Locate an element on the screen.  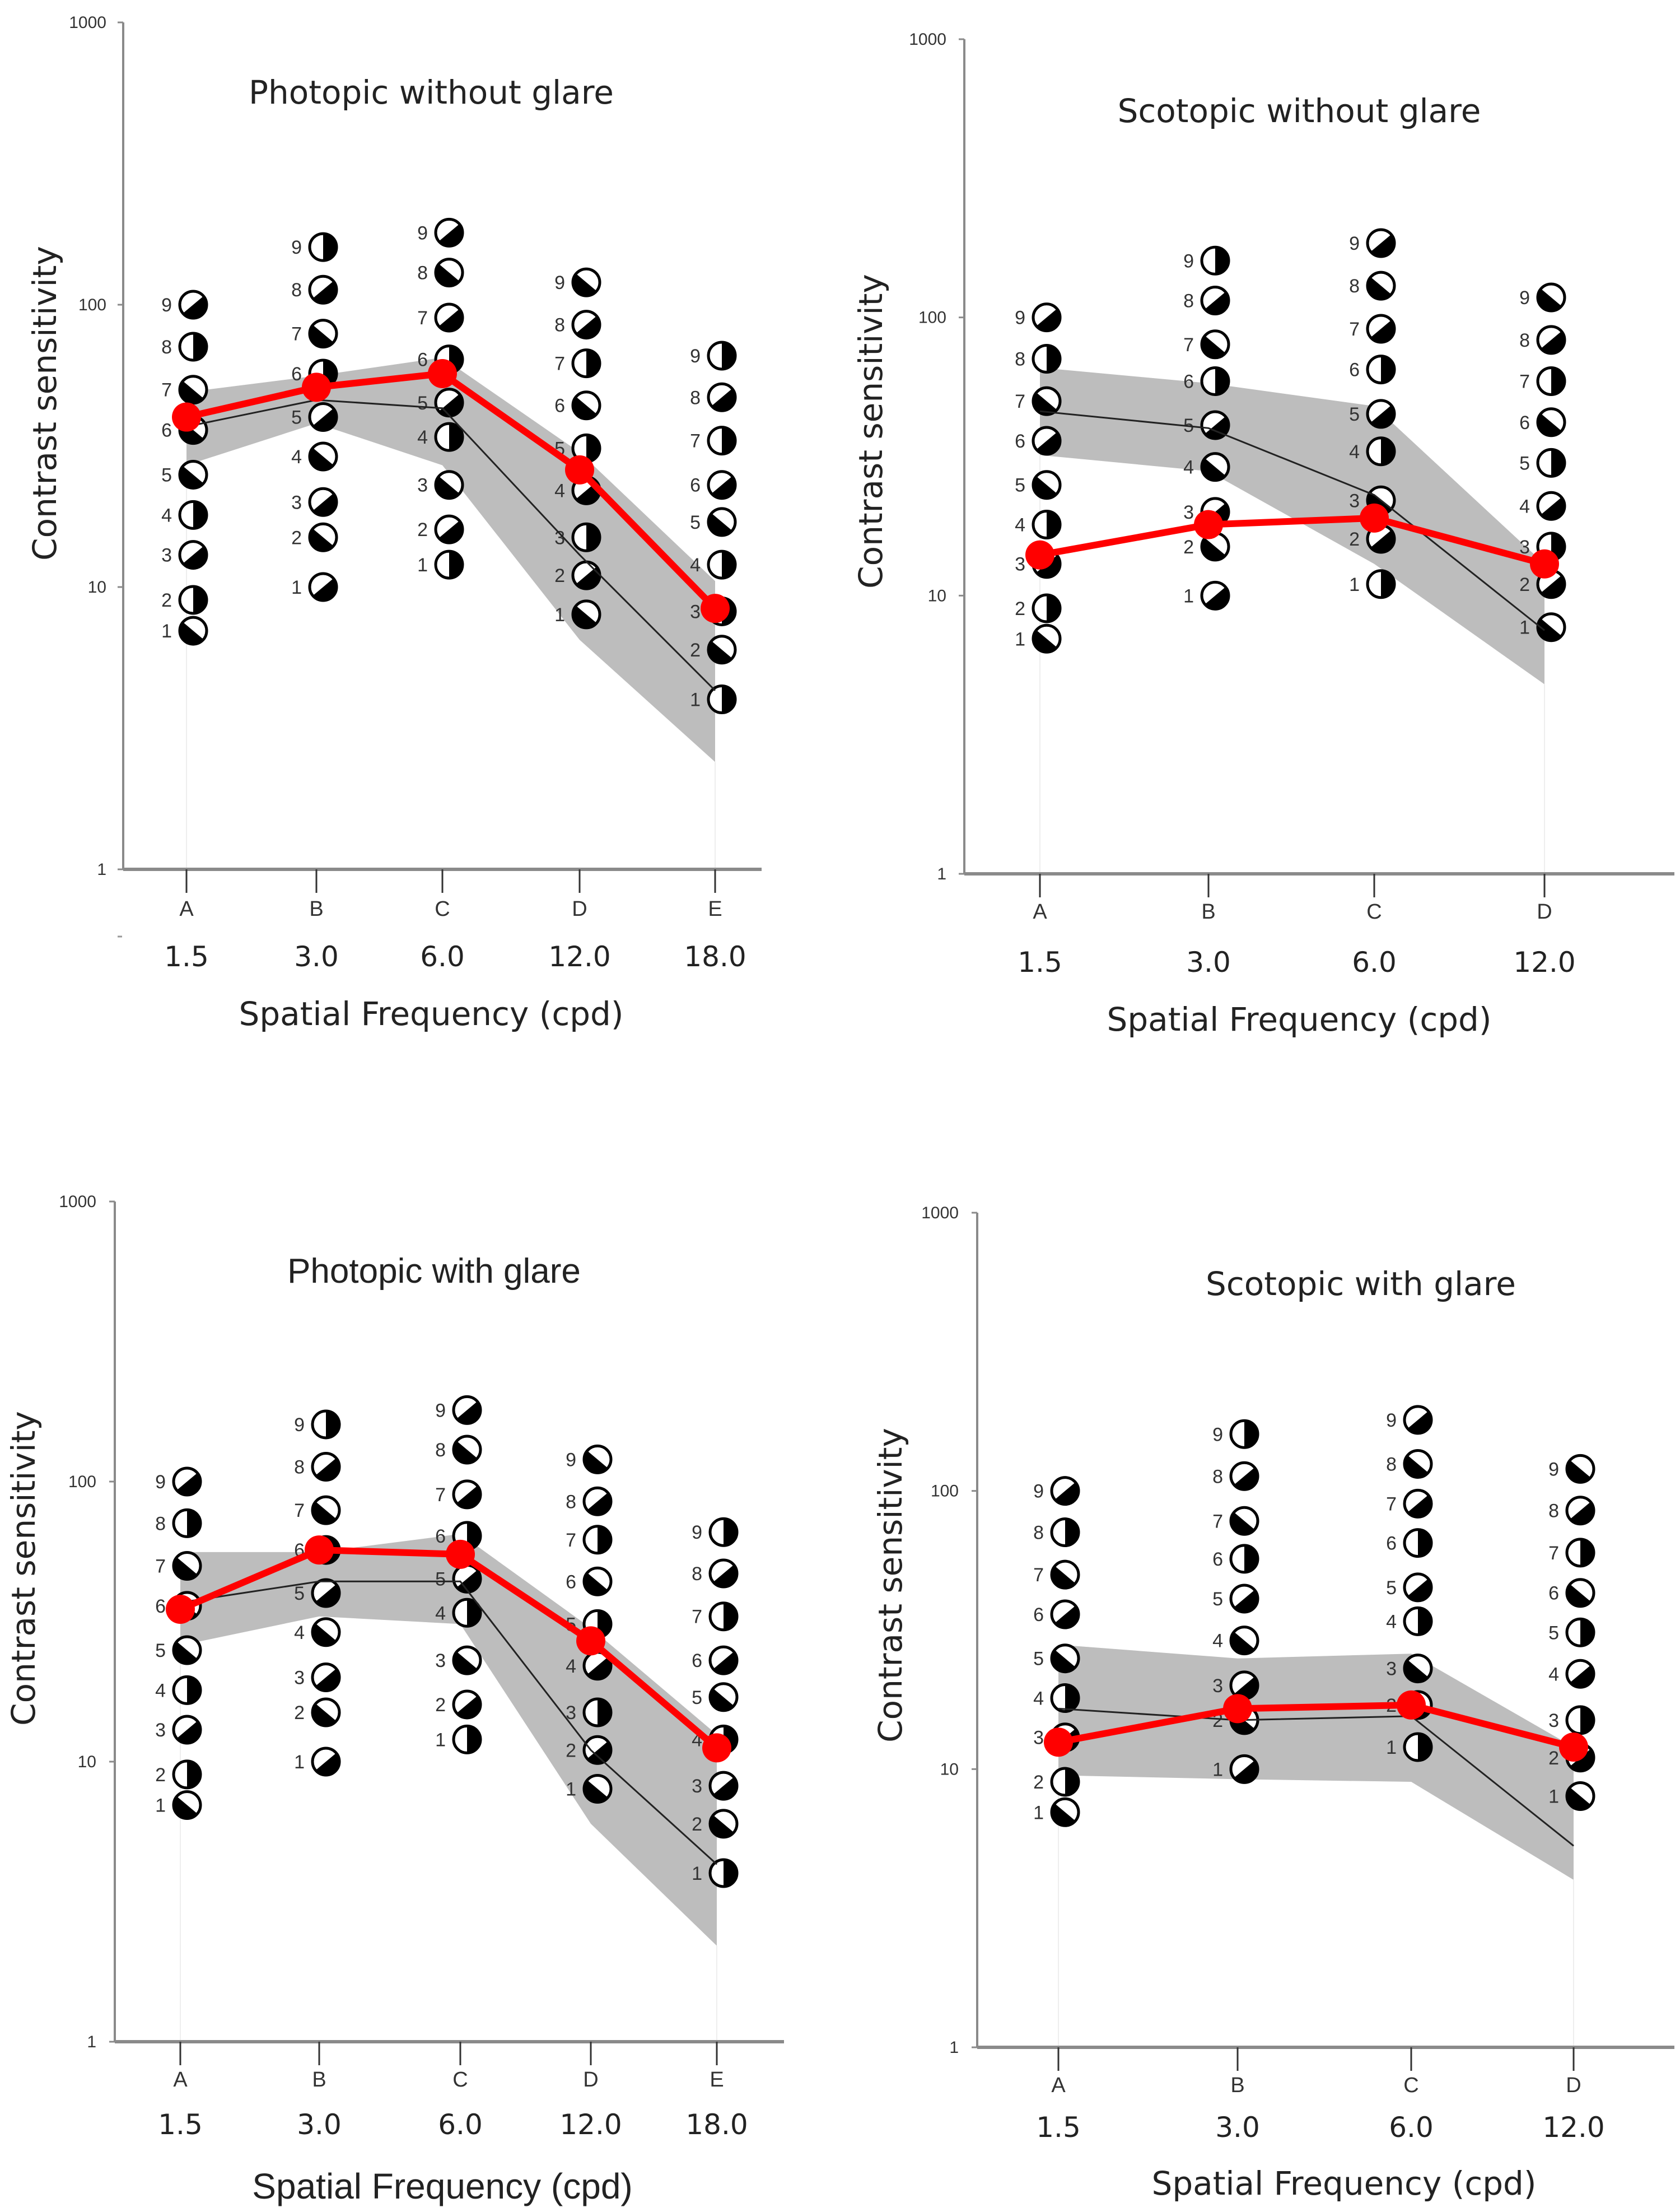
chart-title: Photopic with glare is located at coordinates (434, 1271).